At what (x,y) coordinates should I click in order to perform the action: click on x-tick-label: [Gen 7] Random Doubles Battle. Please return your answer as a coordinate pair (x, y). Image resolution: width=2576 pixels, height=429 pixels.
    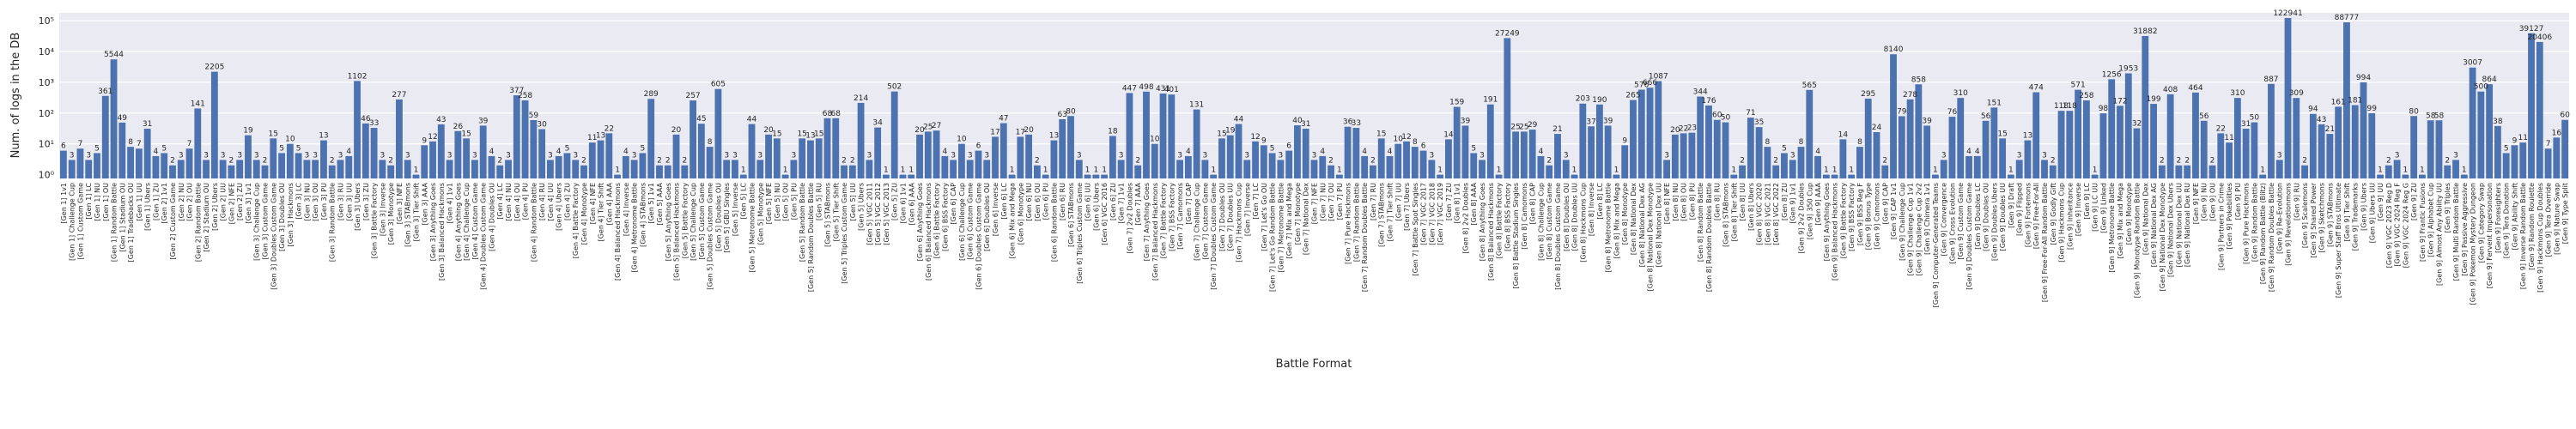
    Looking at the image, I should click on (1365, 238).